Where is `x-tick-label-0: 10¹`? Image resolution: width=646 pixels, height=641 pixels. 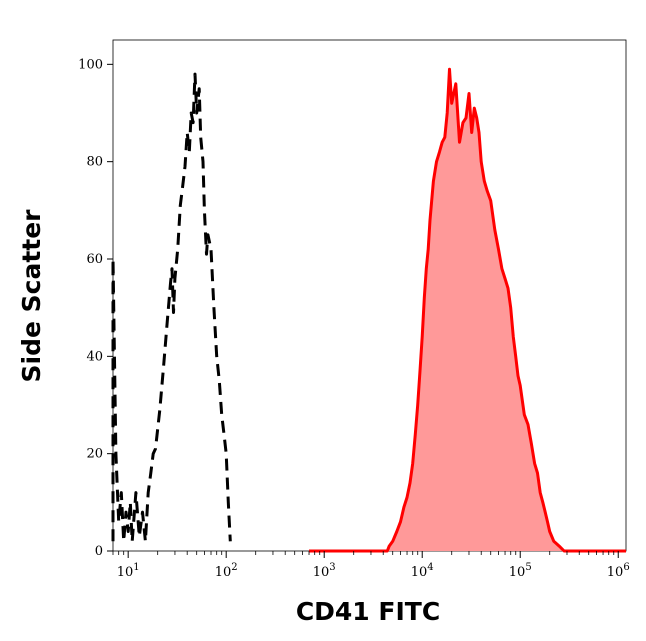 x-tick-label-0: 10¹ is located at coordinates (128, 571).